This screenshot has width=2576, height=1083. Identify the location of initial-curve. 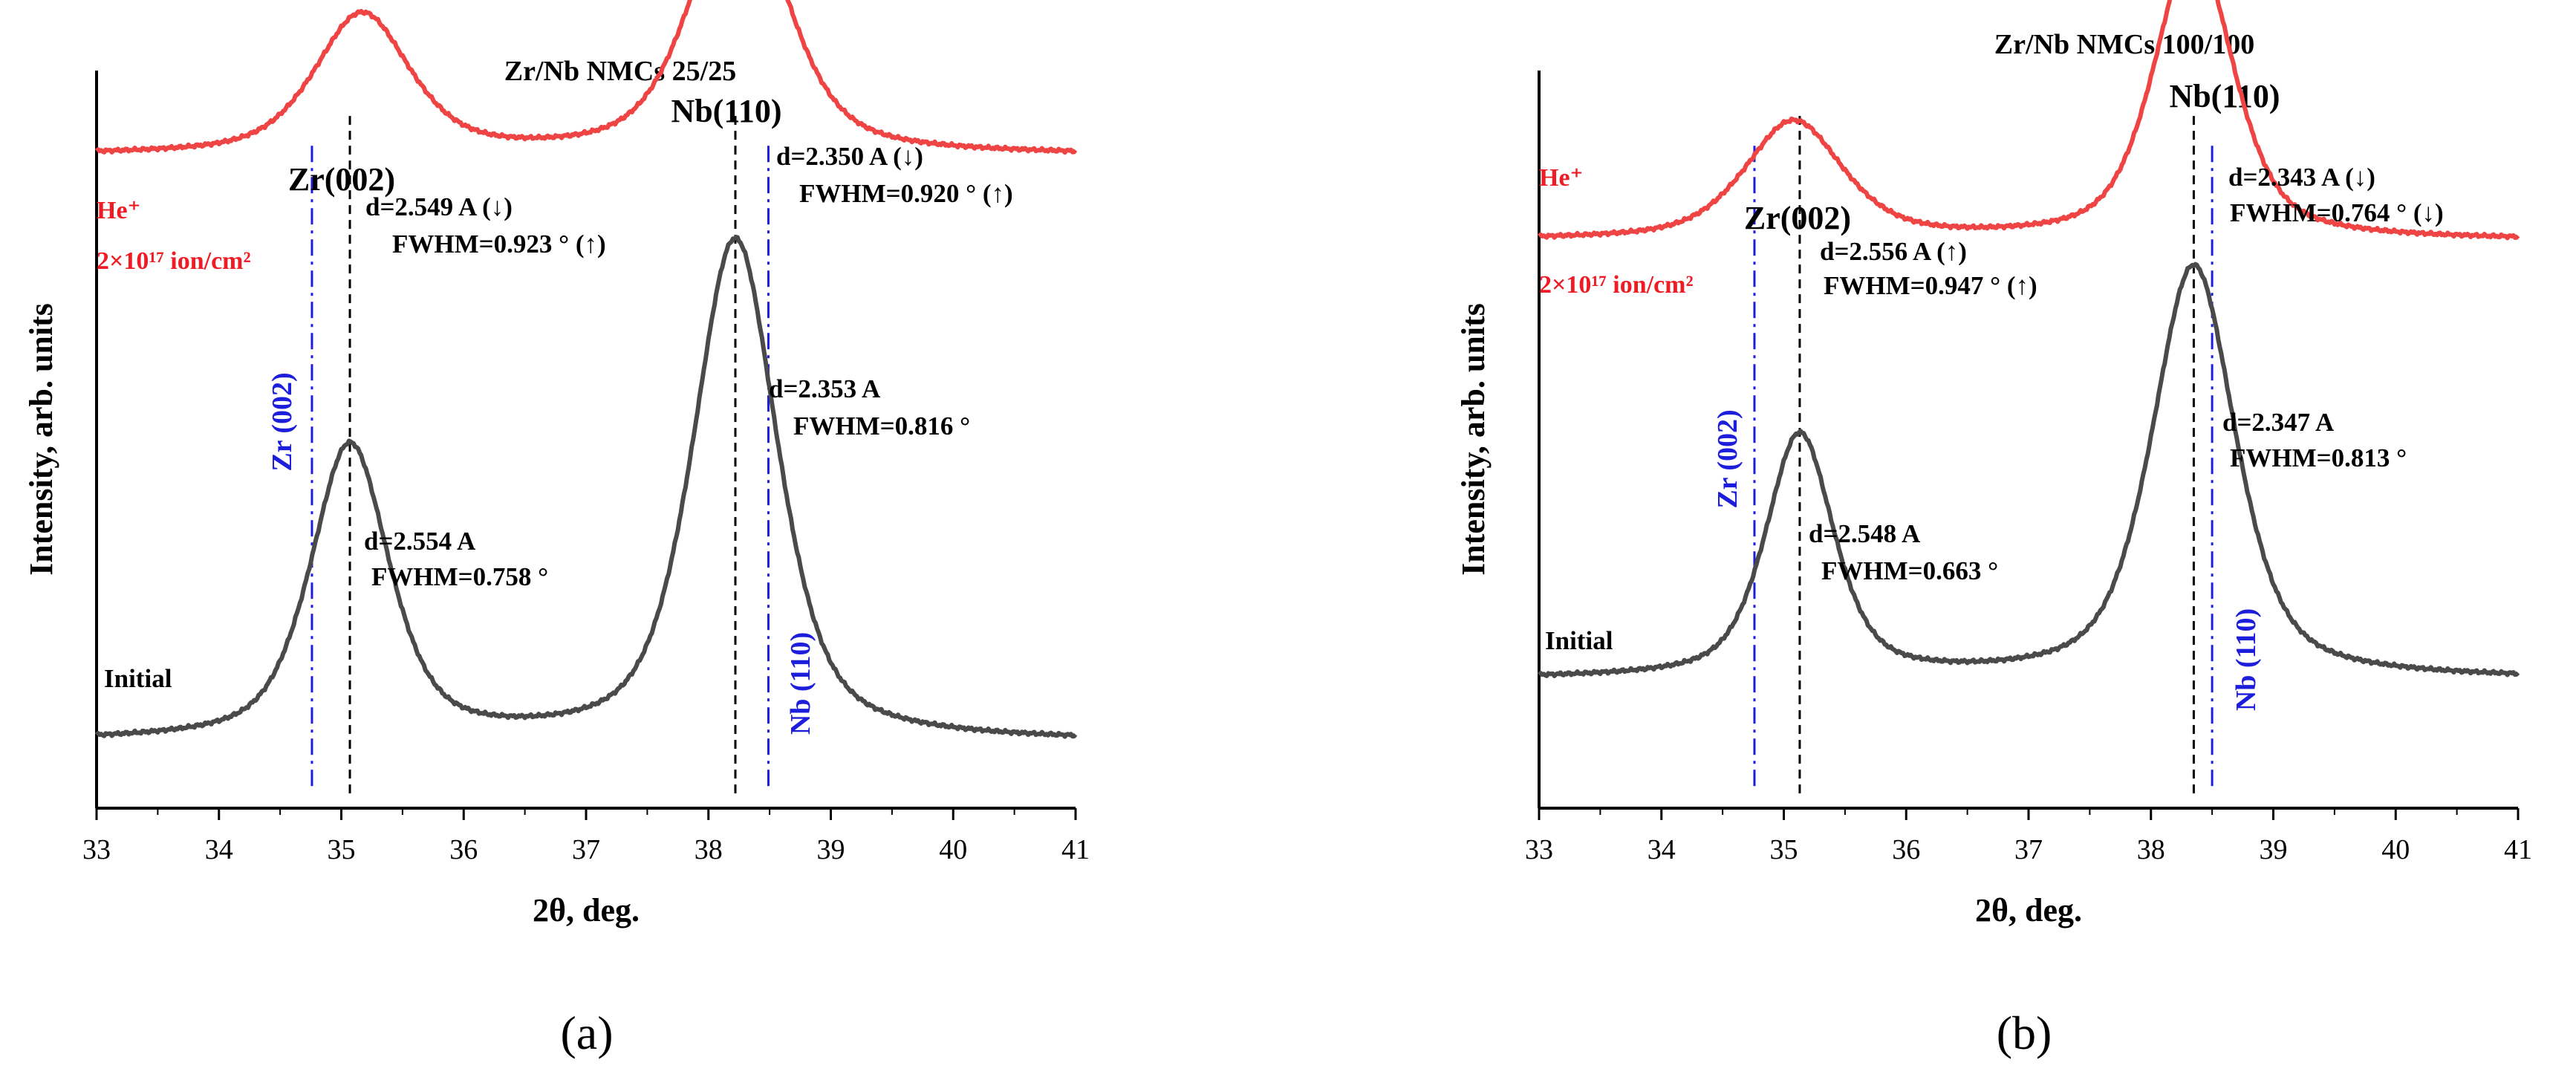
(2028, 469).